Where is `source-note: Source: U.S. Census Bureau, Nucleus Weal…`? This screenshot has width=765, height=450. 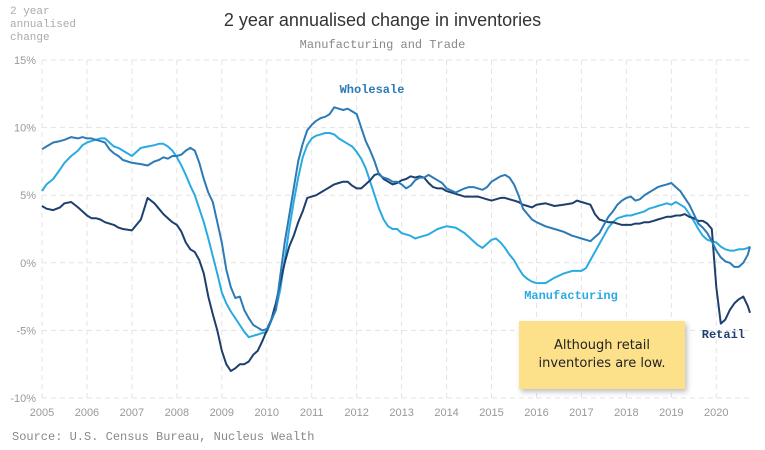 source-note: Source: U.S. Census Bureau, Nucleus Weal… is located at coordinates (163, 437).